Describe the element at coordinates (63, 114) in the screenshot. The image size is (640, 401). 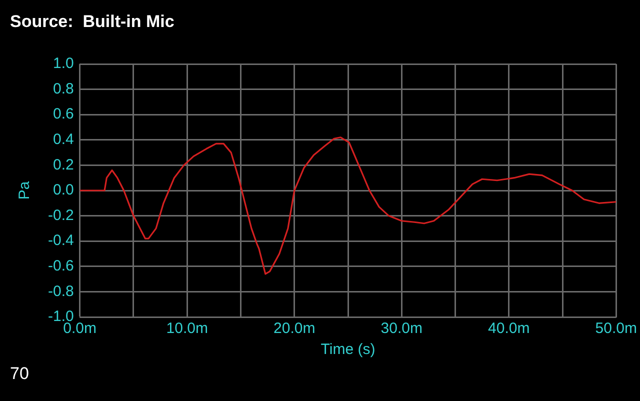
I see `y-tick-label: 0.6` at that location.